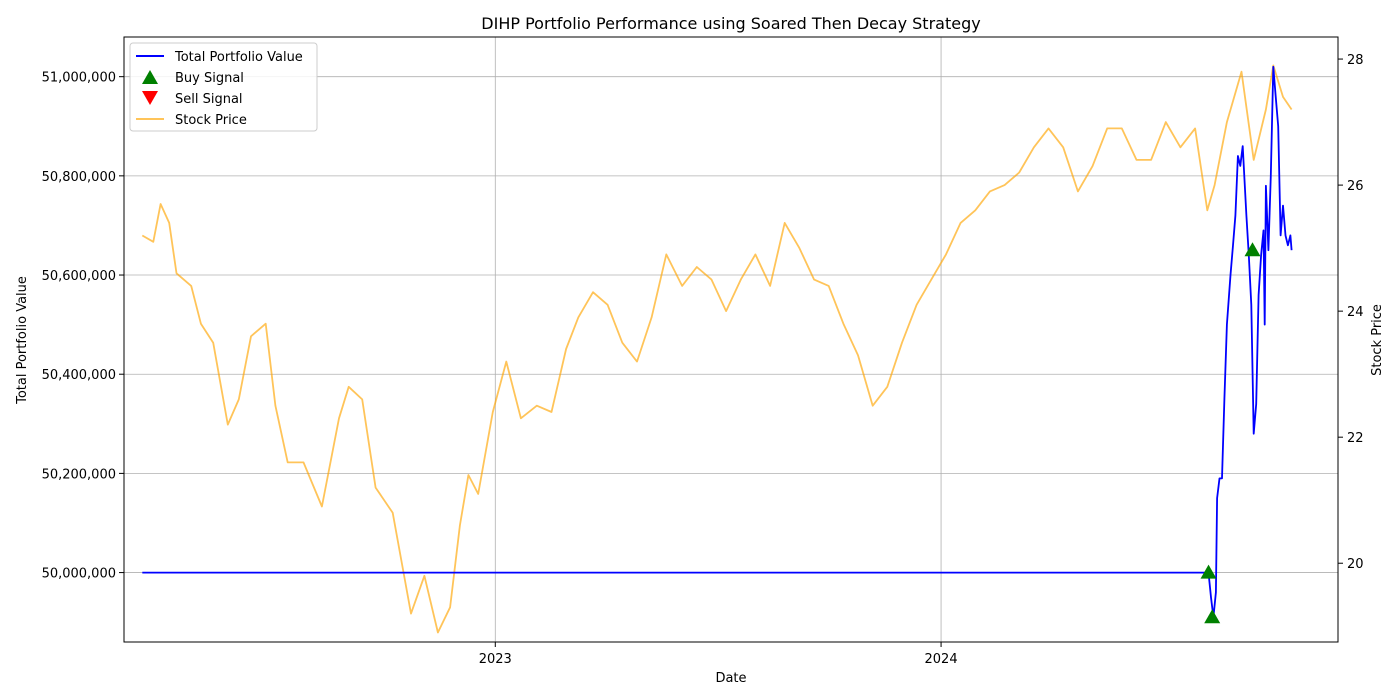  Describe the element at coordinates (1377, 340) in the screenshot. I see `y2-axis-title: Stock Price` at that location.